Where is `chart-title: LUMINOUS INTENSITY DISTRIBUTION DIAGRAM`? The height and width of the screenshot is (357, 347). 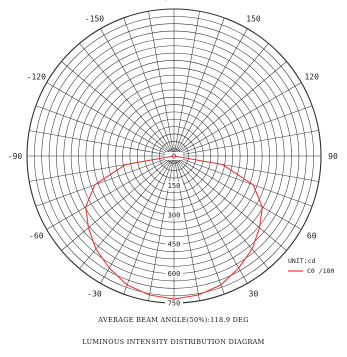
chart-title: LUMINOUS INTENSITY DISTRIBUTION DIAGRAM is located at coordinates (173, 342).